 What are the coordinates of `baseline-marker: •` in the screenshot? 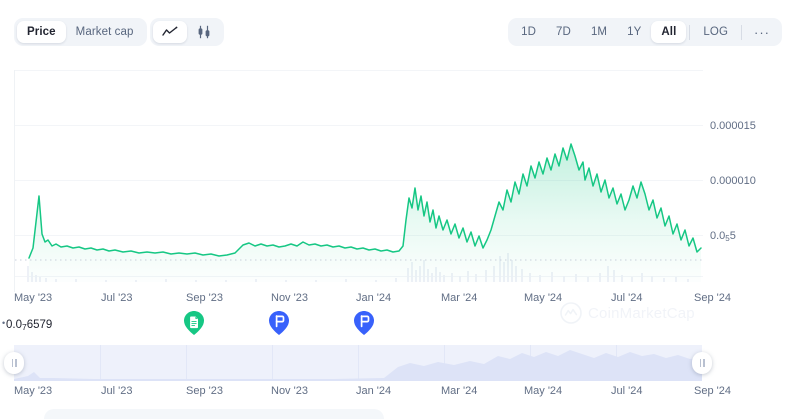 It's located at (4, 323).